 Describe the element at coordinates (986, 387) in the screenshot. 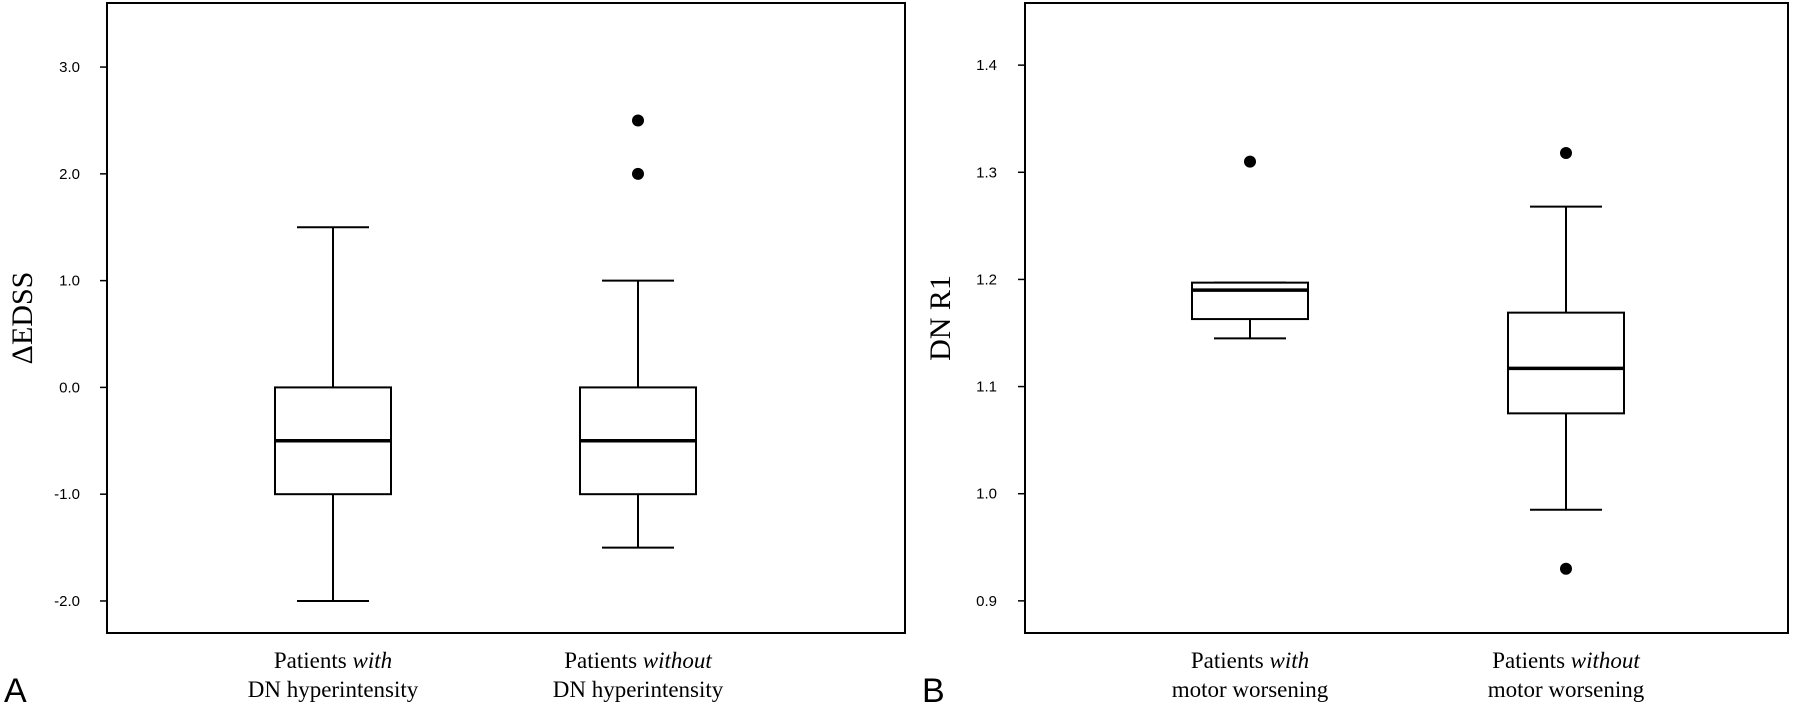

I see `y-tick-label: 1.1` at that location.